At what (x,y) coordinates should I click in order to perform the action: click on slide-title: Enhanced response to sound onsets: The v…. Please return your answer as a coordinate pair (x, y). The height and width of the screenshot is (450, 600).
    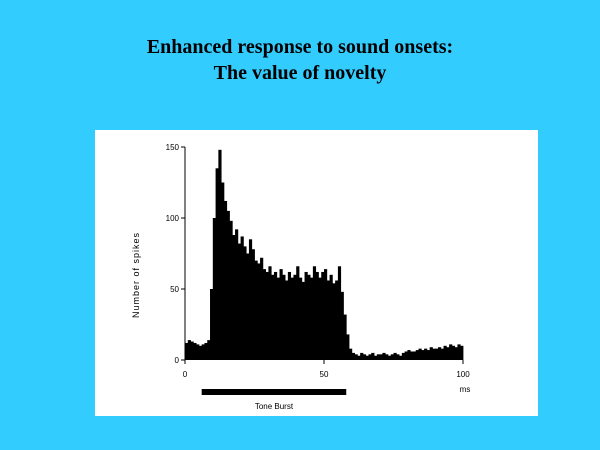
    Looking at the image, I should click on (300, 60).